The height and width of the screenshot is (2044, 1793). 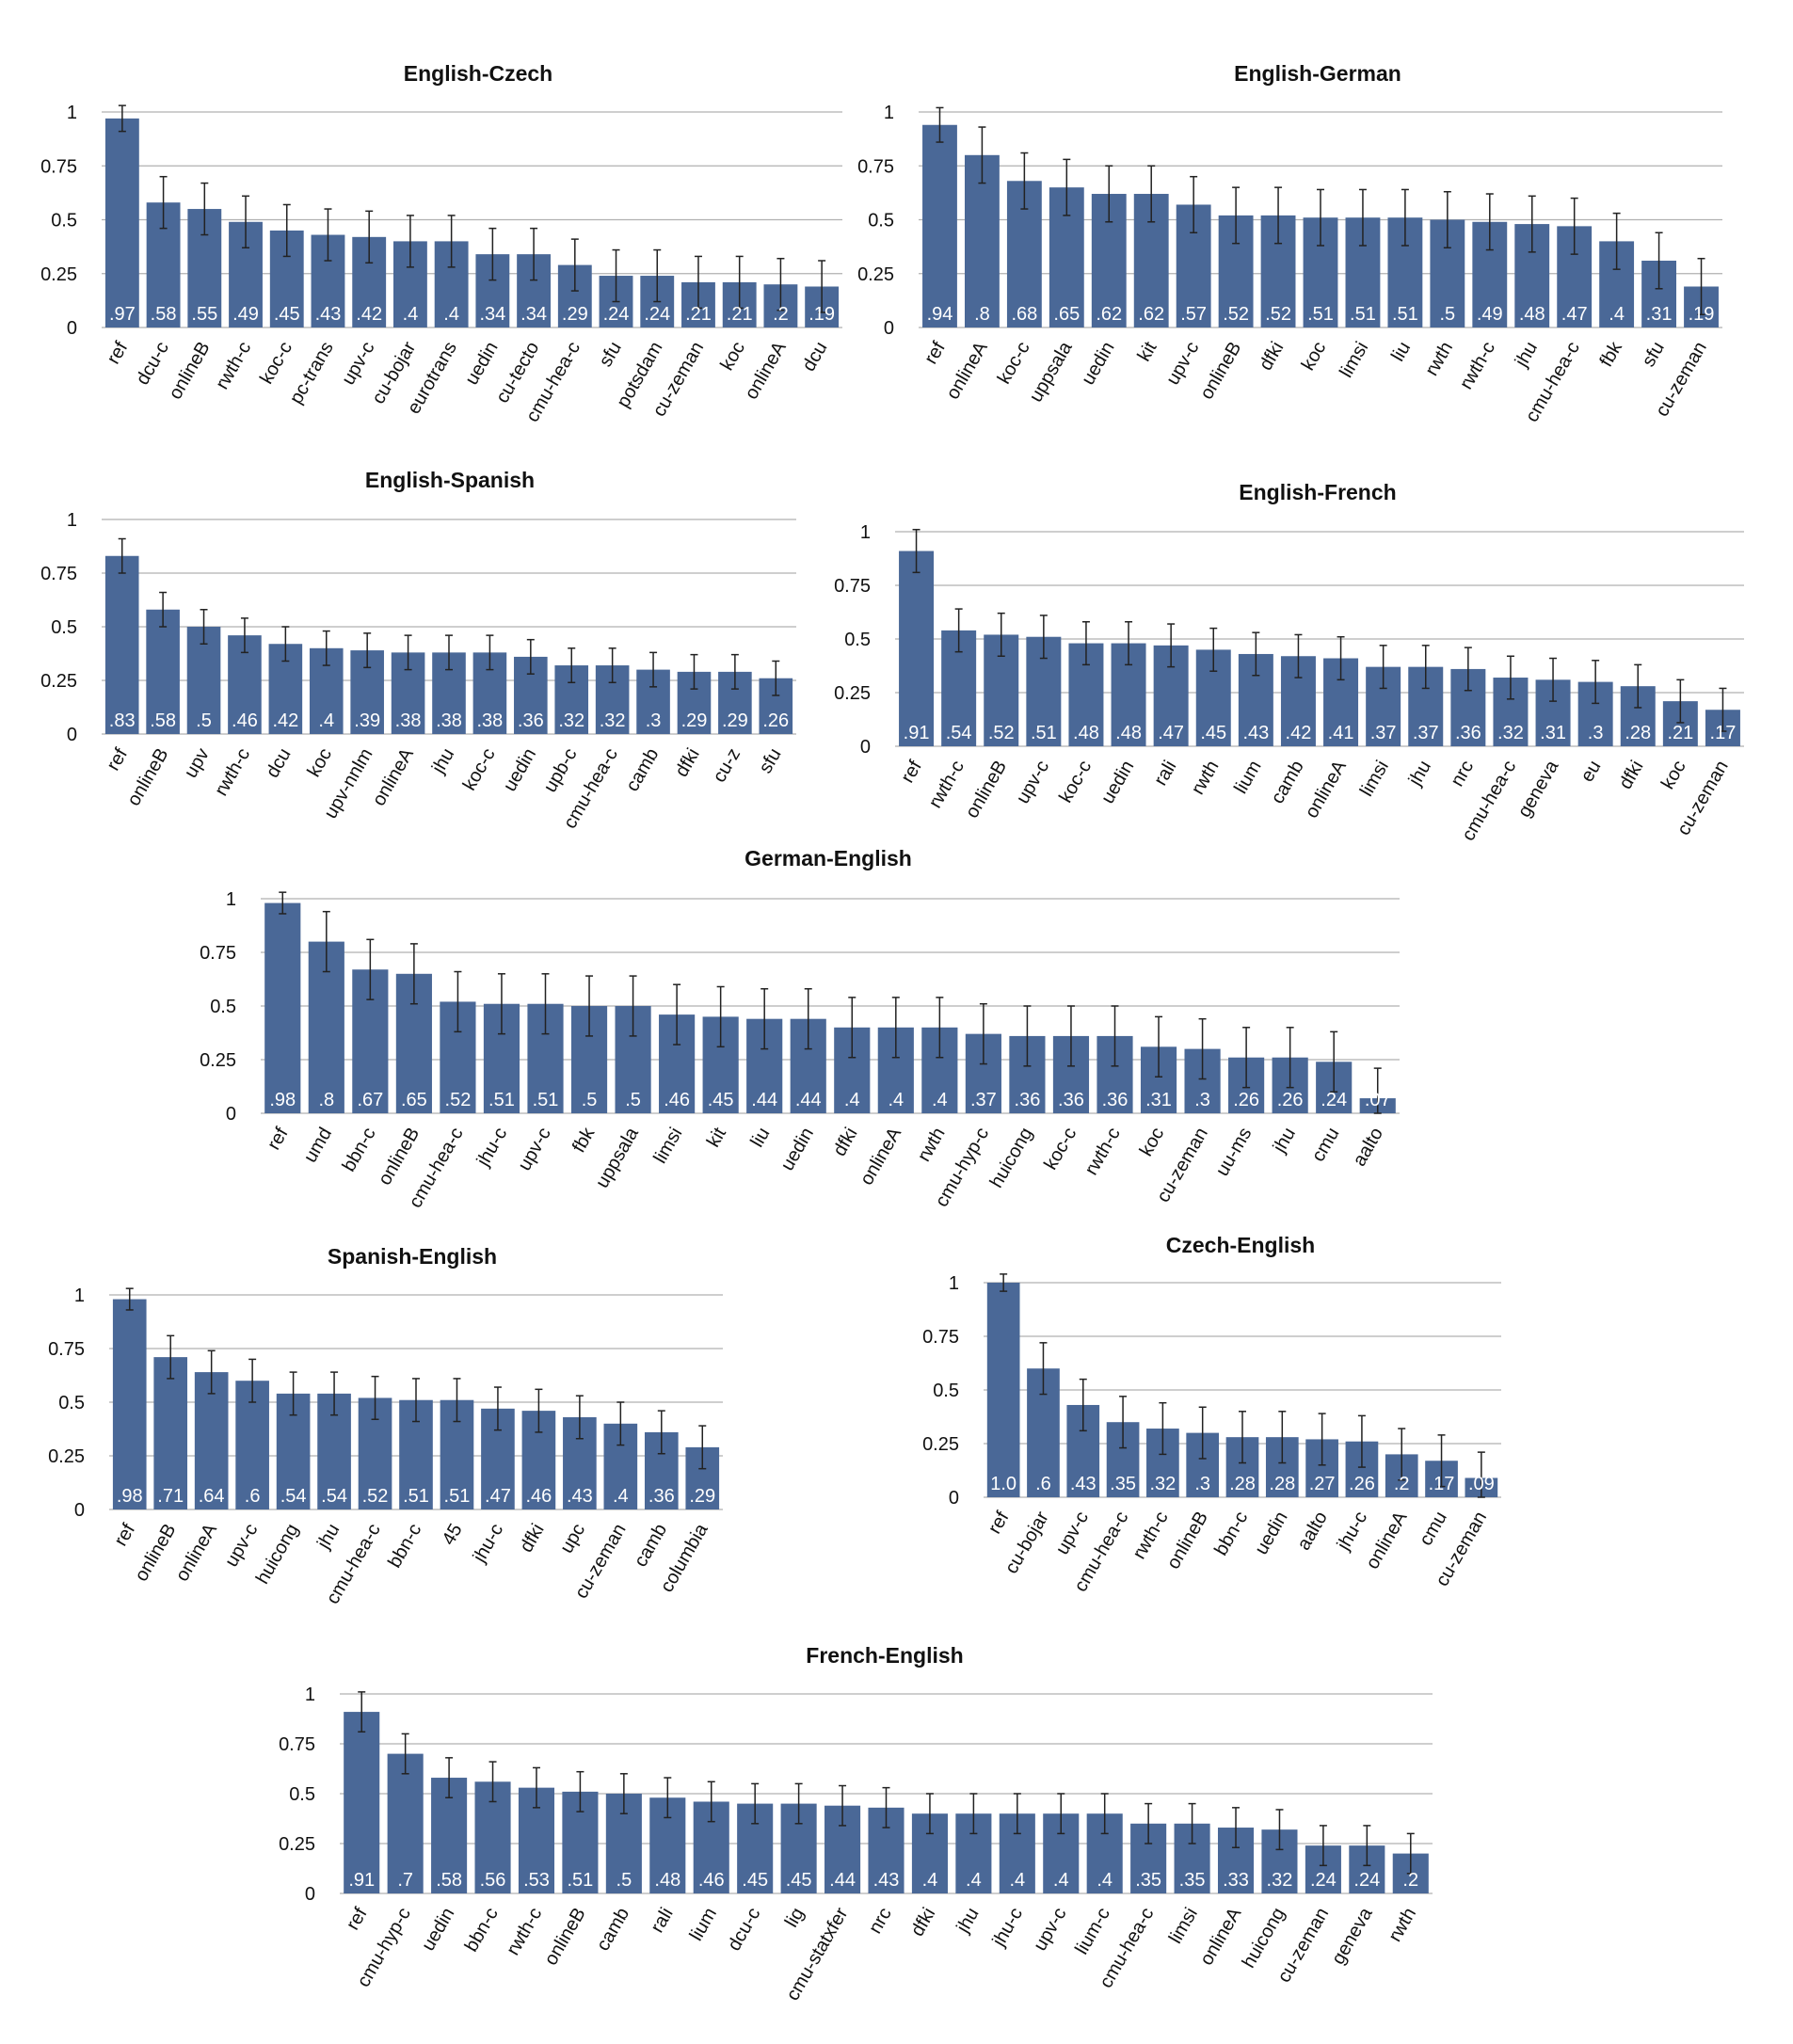 I want to click on data-label: .58, so click(x=163, y=721).